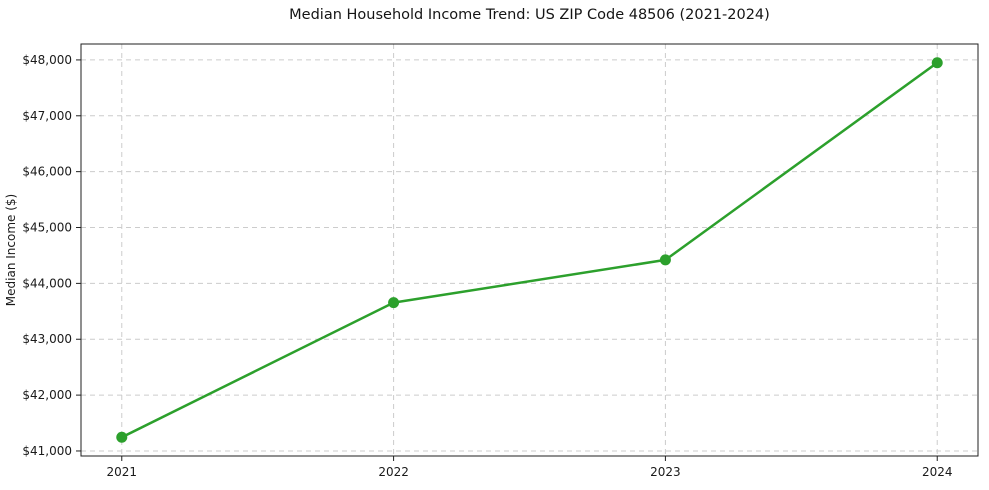  What do you see at coordinates (393, 472) in the screenshot?
I see `x-tick-label: 2022` at bounding box center [393, 472].